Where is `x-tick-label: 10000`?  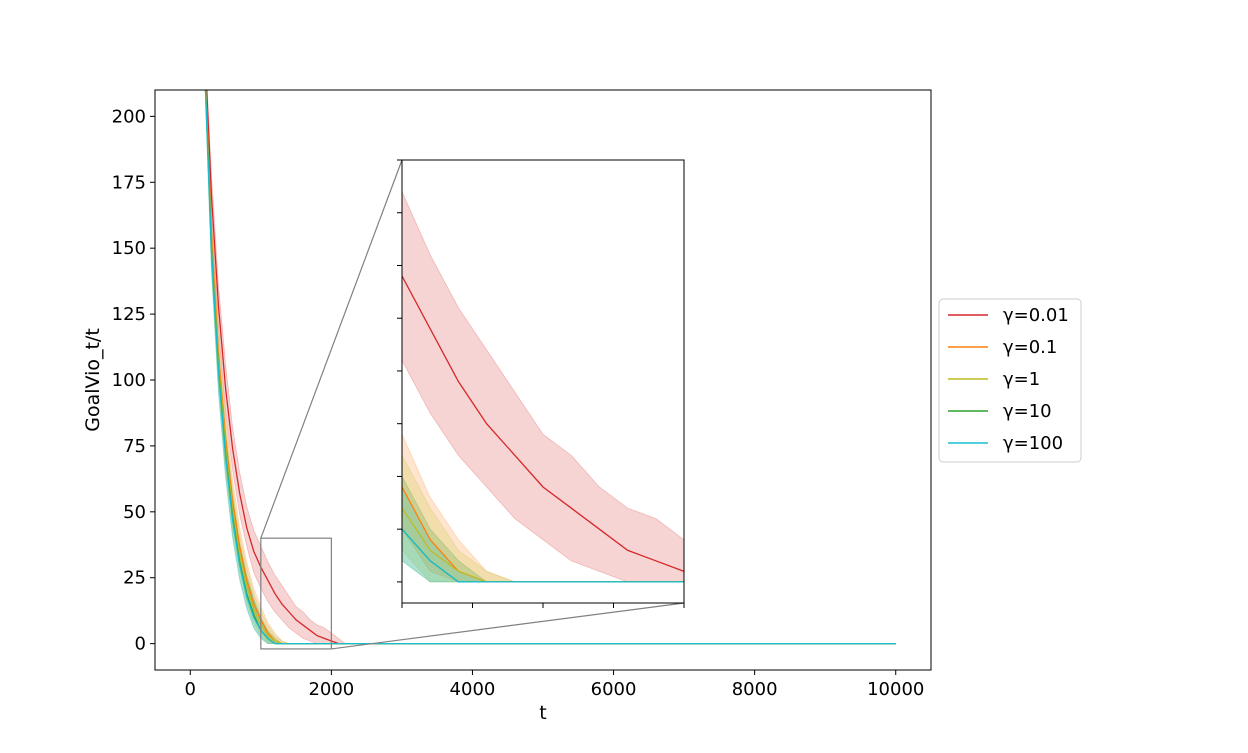 x-tick-label: 10000 is located at coordinates (895, 689).